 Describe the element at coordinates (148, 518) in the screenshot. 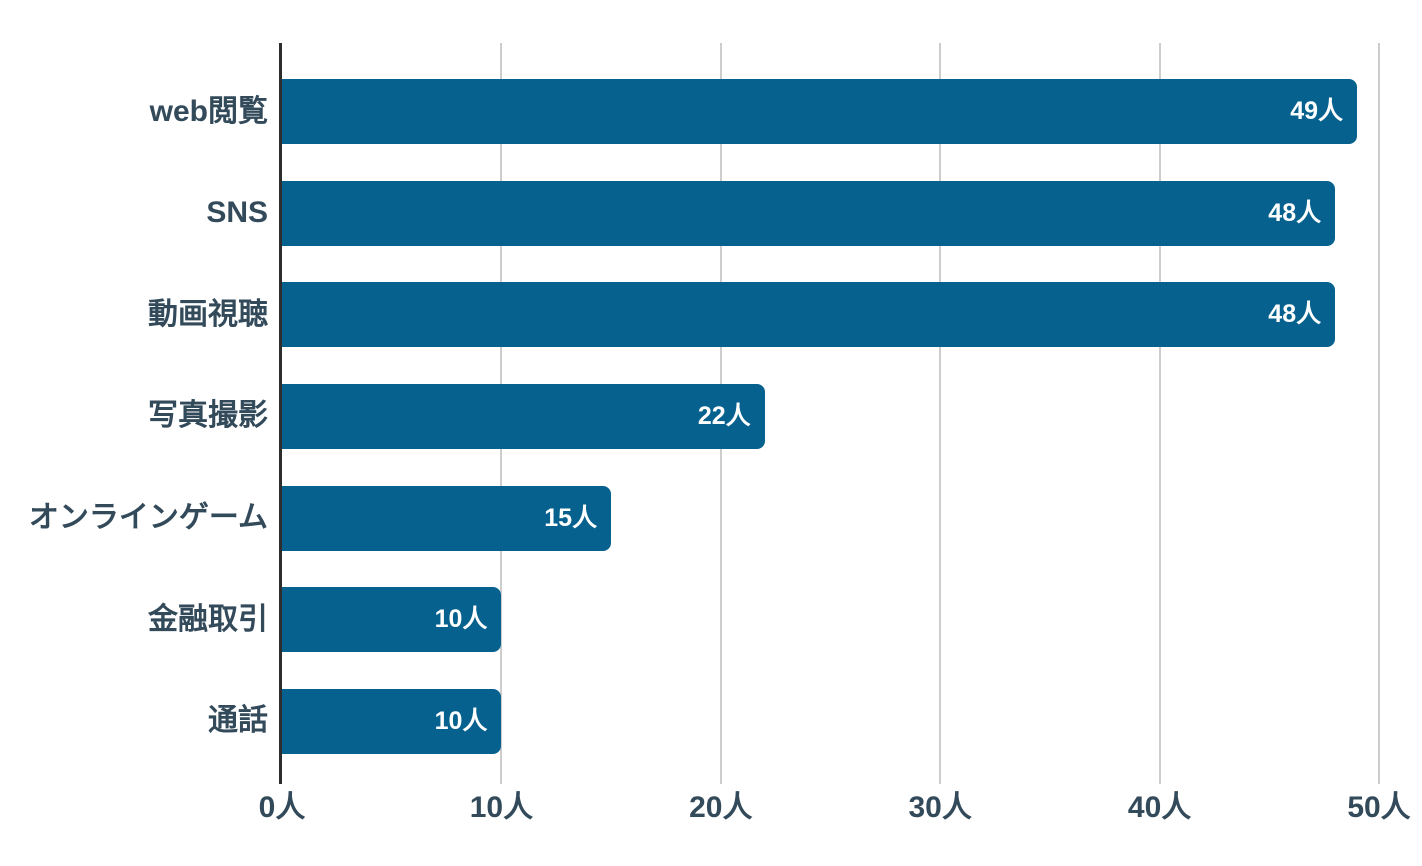

I see `category-label: オンラインゲーム` at that location.